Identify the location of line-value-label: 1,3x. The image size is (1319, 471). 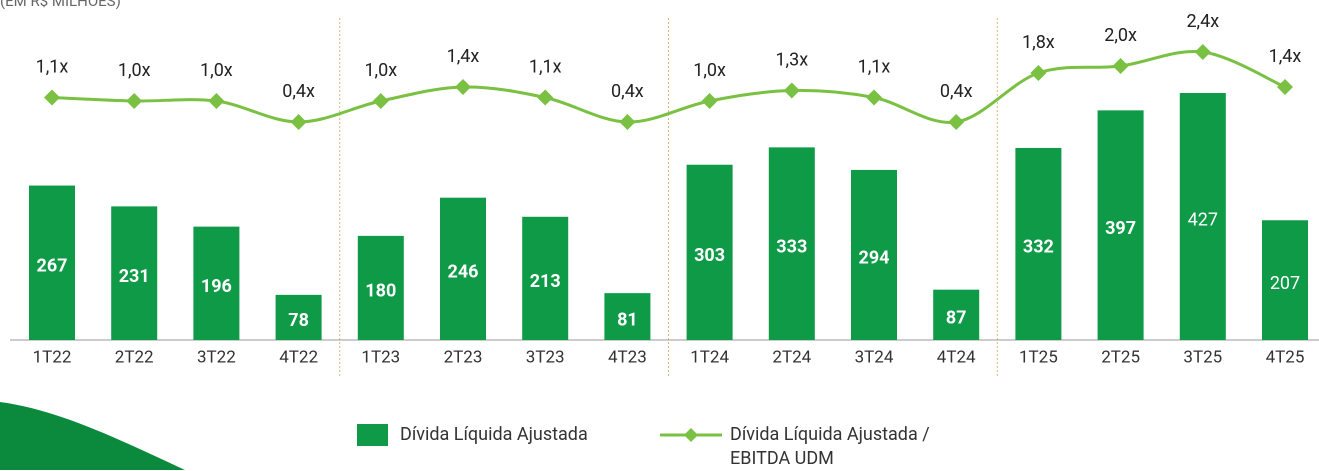
(791, 59).